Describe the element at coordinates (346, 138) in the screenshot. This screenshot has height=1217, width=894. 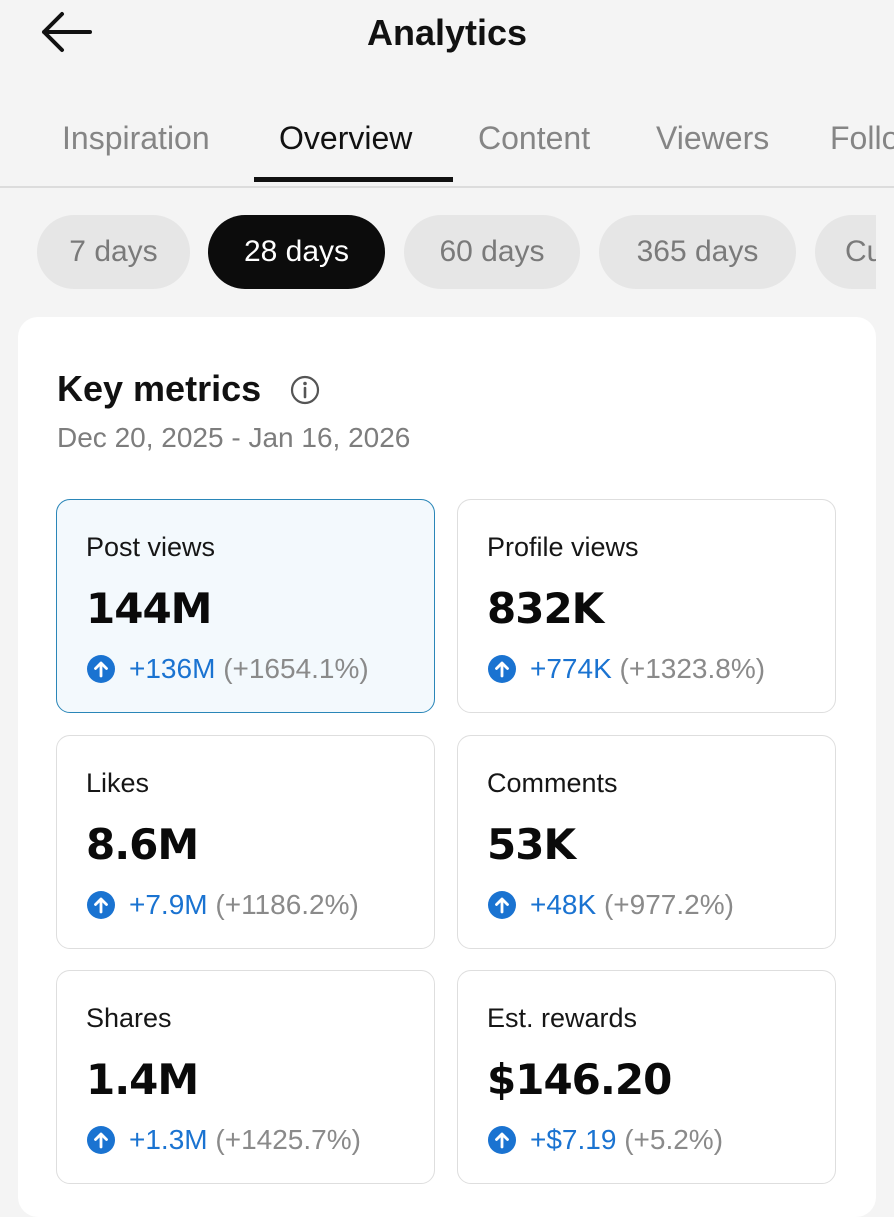
I see `tab: Overview` at that location.